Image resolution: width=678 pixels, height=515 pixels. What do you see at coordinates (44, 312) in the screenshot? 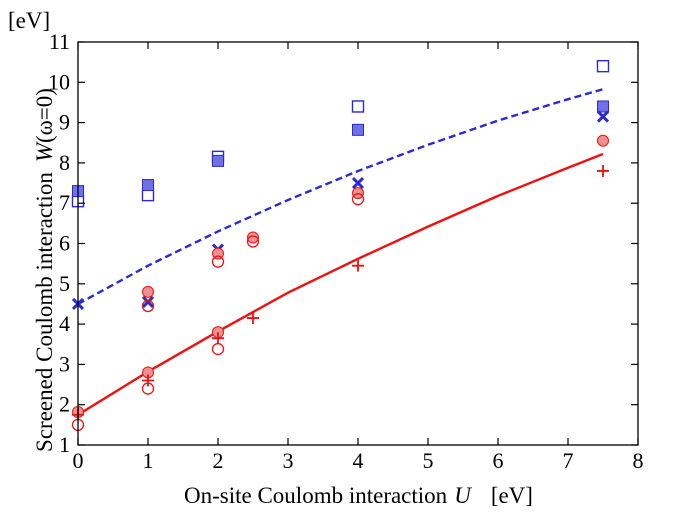
I see `y-axis-title-prefix: Screened Coulomb interaction` at bounding box center [44, 312].